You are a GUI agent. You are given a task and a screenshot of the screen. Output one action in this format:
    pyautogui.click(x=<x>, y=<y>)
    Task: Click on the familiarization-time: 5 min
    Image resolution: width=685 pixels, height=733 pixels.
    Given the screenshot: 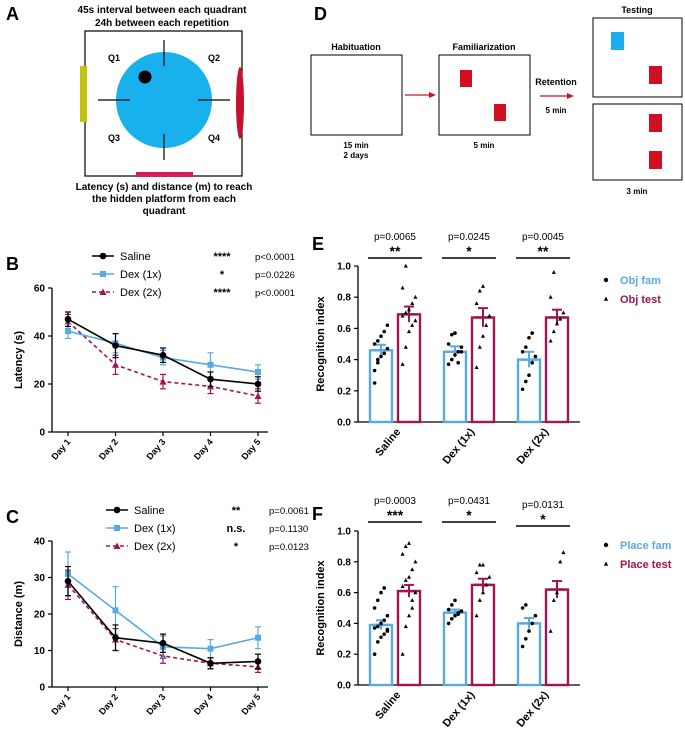 What is the action you would take?
    pyautogui.click(x=484, y=145)
    